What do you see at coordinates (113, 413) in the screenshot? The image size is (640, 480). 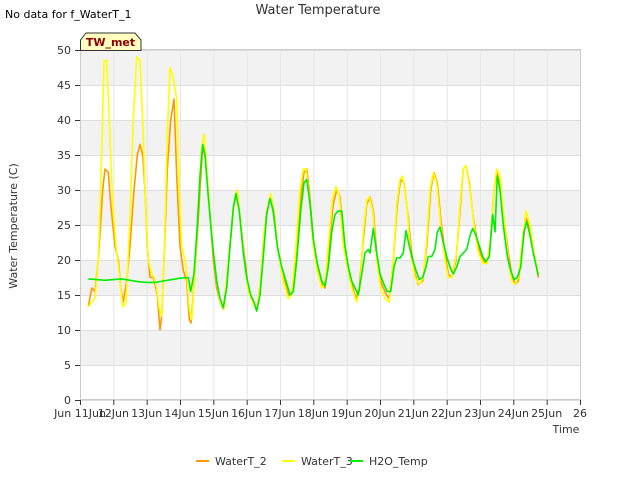 I see `x-tick-label: 12Jun` at bounding box center [113, 413].